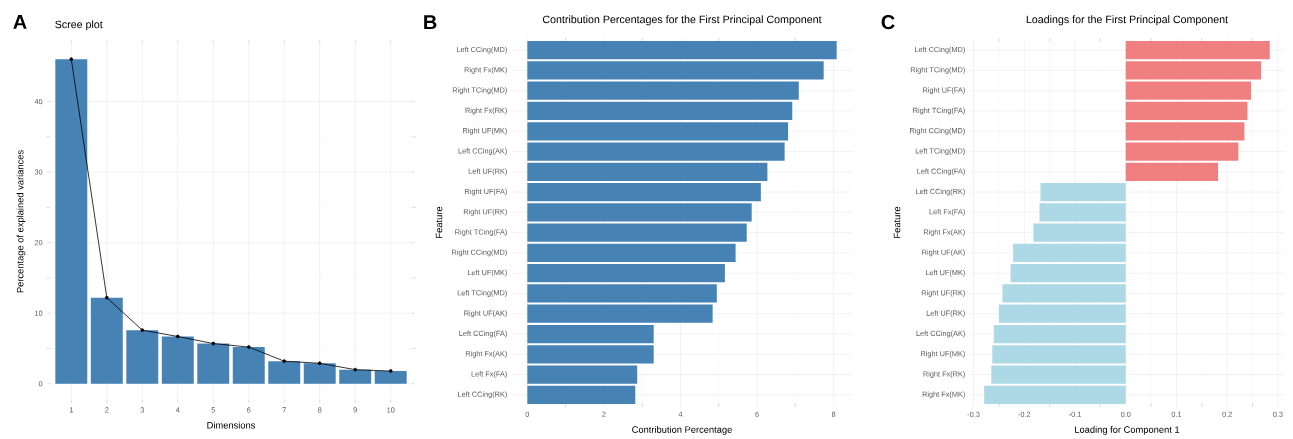 The width and height of the screenshot is (1293, 439). Describe the element at coordinates (682, 430) in the screenshot. I see `x-axis-title: Contribution Percentage` at that location.